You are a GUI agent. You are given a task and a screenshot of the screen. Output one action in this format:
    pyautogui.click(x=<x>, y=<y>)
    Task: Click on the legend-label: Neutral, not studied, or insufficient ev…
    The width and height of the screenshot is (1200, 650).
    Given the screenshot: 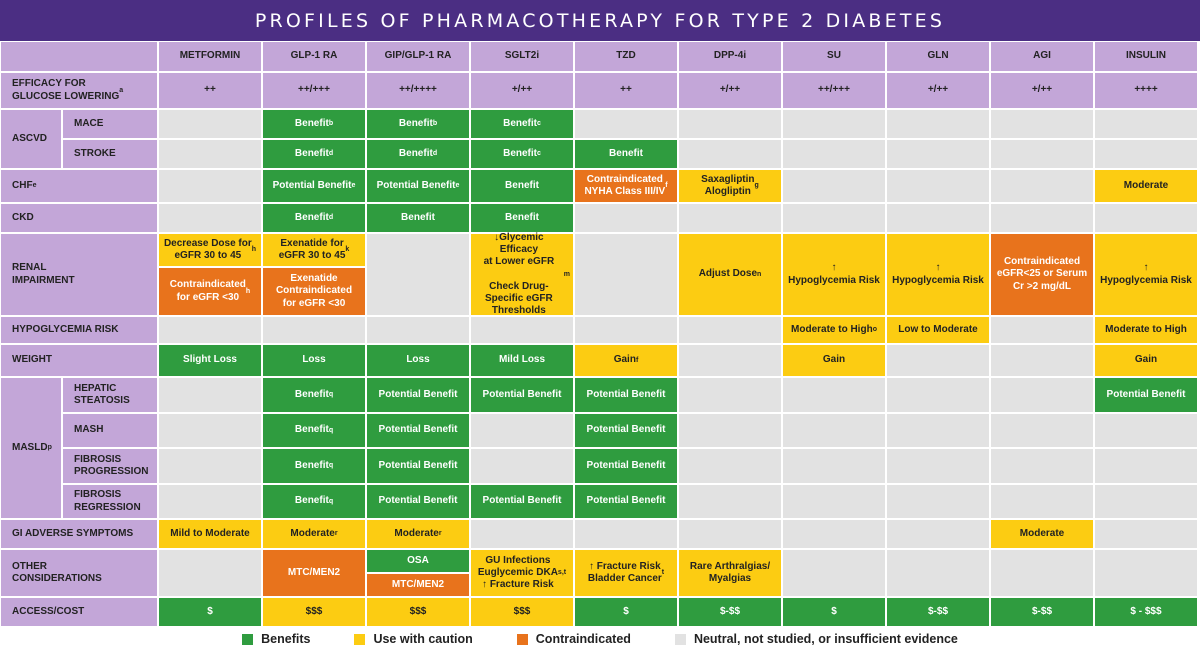 What is the action you would take?
    pyautogui.click(x=825, y=639)
    